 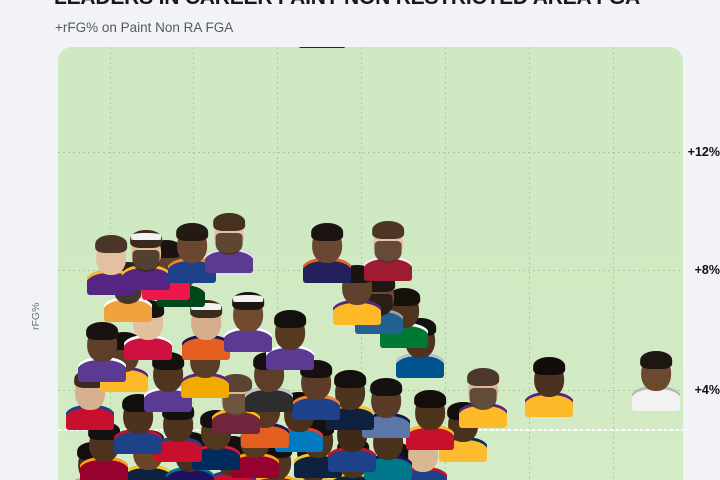 I want to click on y-axis-tick-8: +8%, so click(x=707, y=270).